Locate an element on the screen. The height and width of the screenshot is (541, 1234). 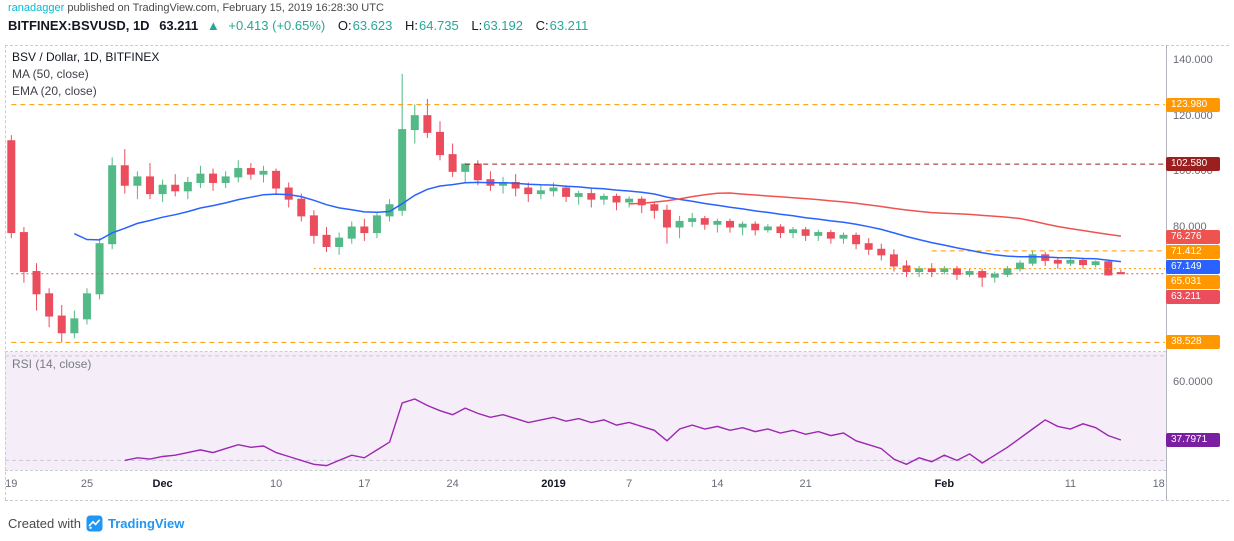
pane-separator is located at coordinates (585, 351).